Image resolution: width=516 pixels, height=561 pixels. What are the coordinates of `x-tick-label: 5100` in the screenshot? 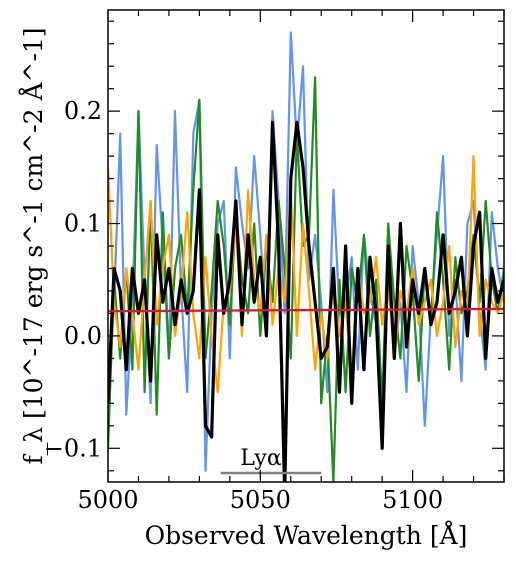 It's located at (412, 500).